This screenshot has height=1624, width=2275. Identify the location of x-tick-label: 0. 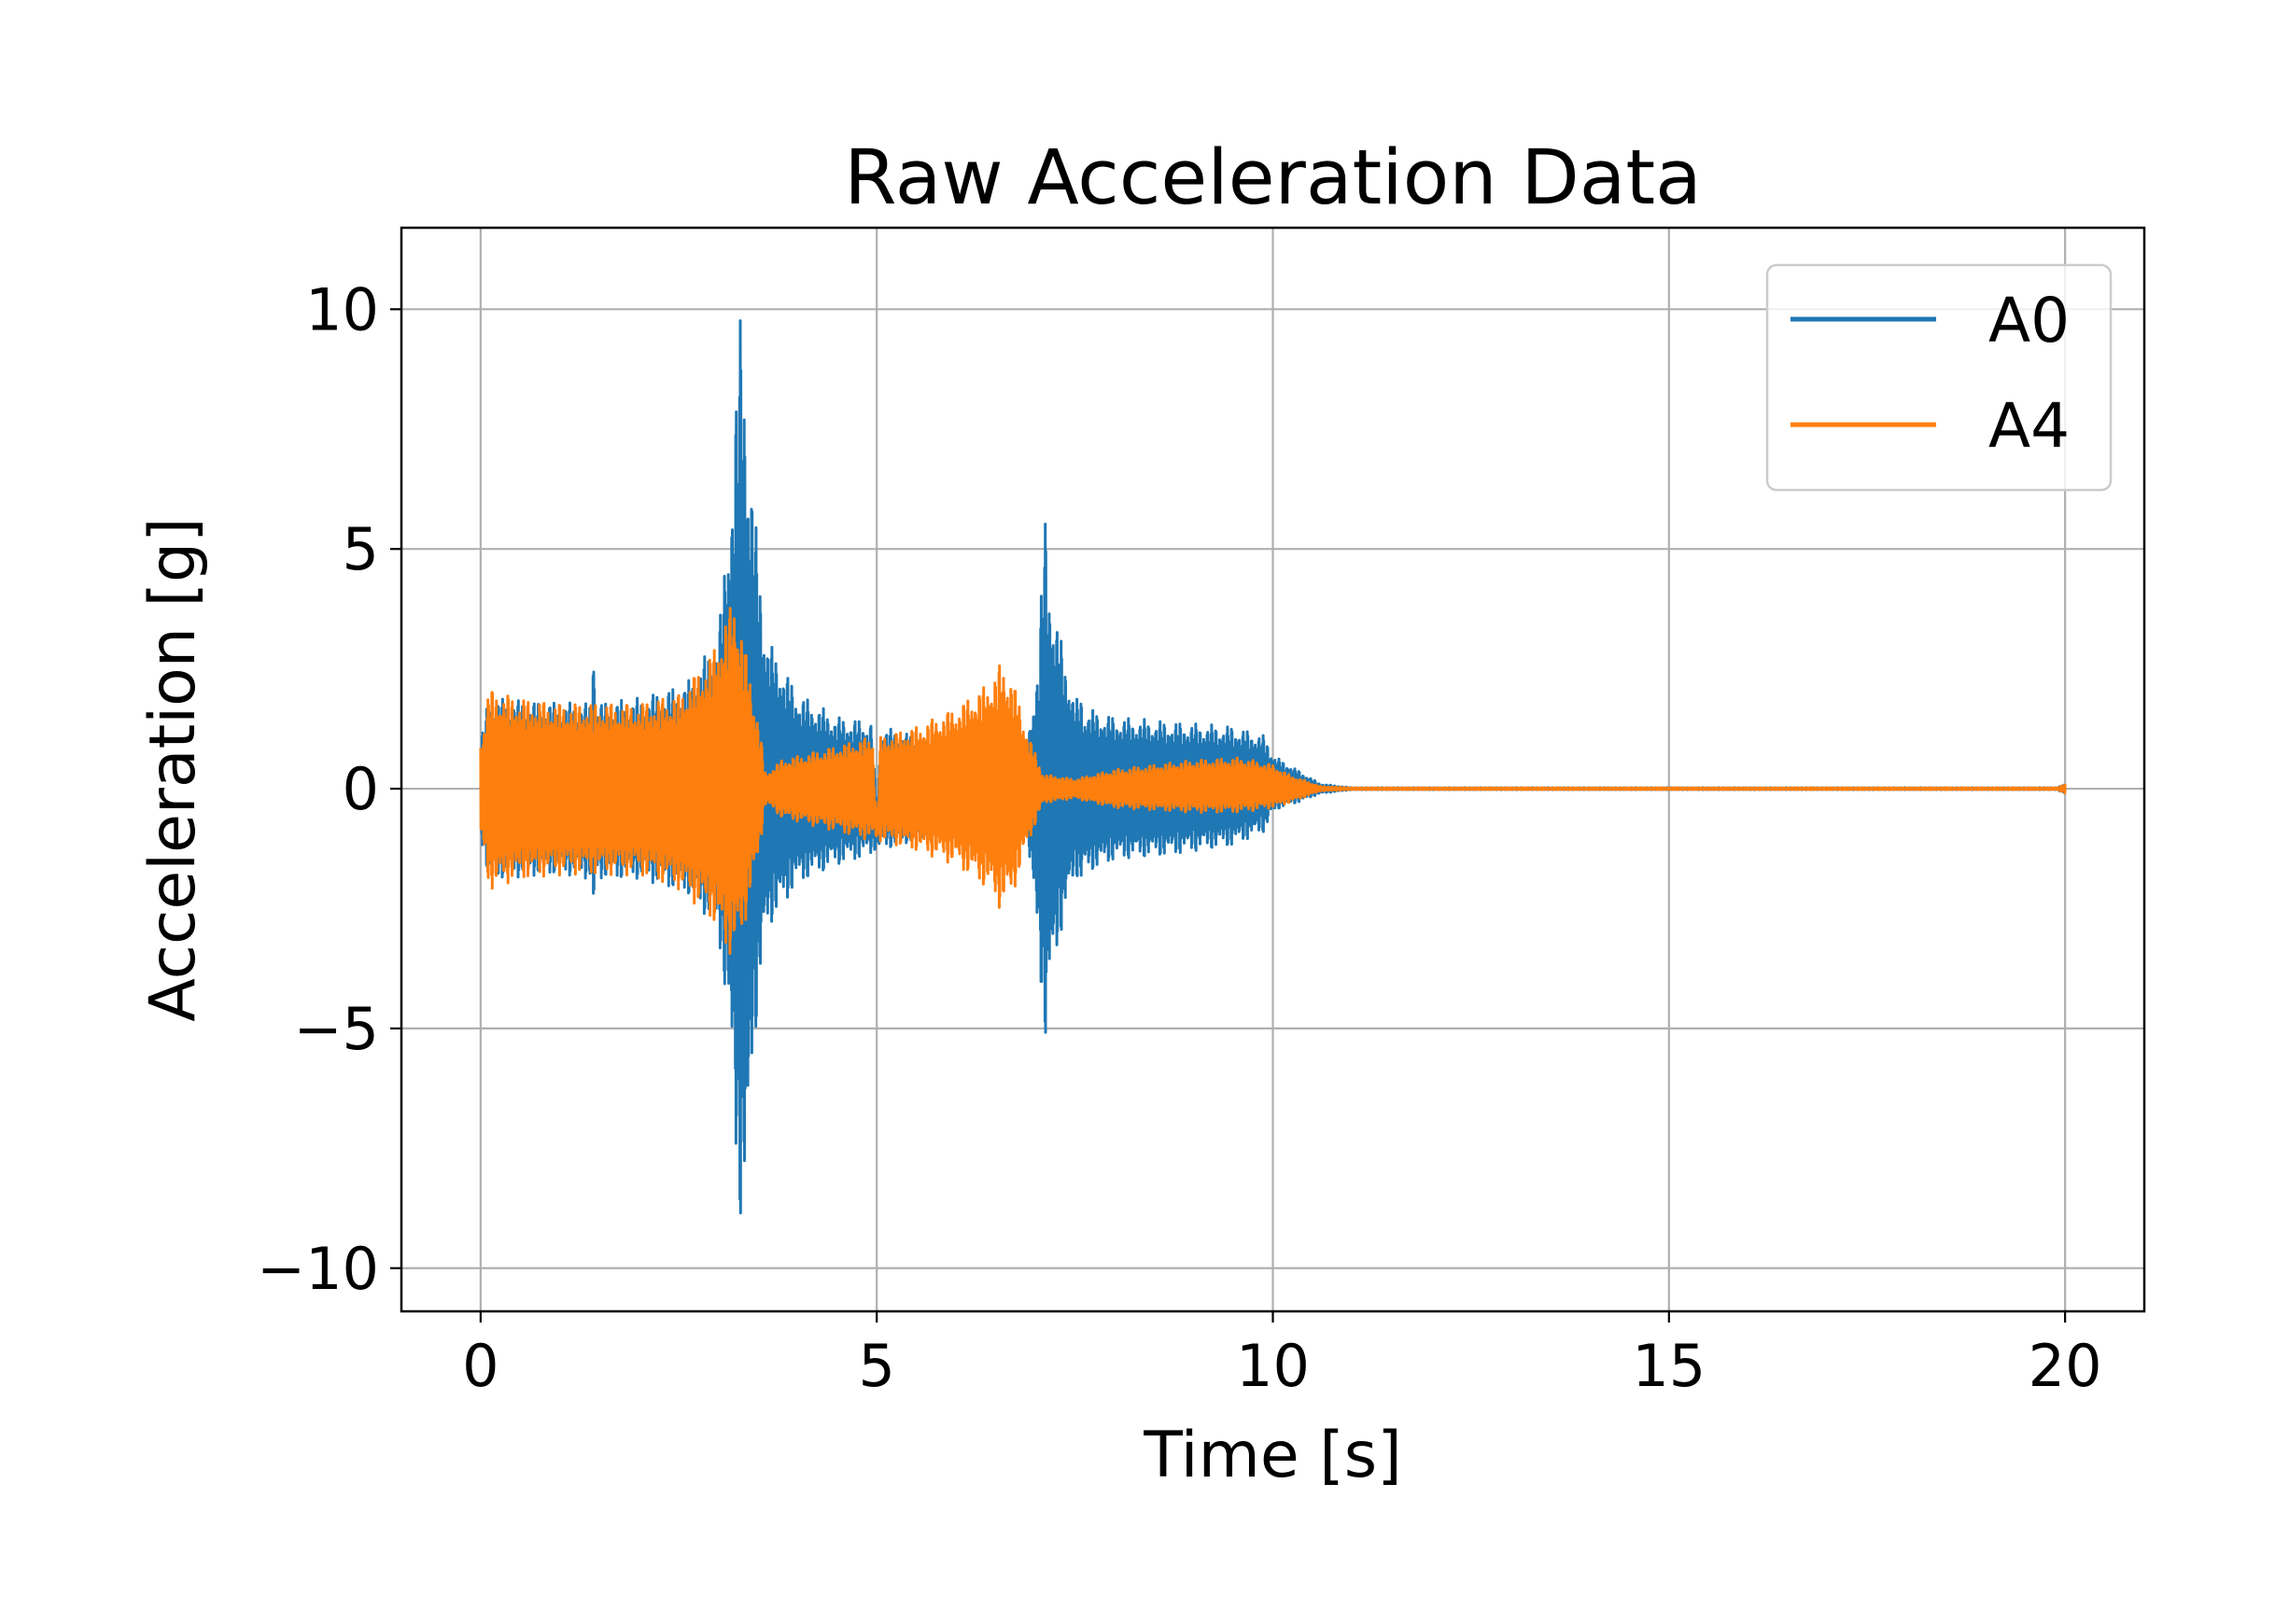
(481, 1366).